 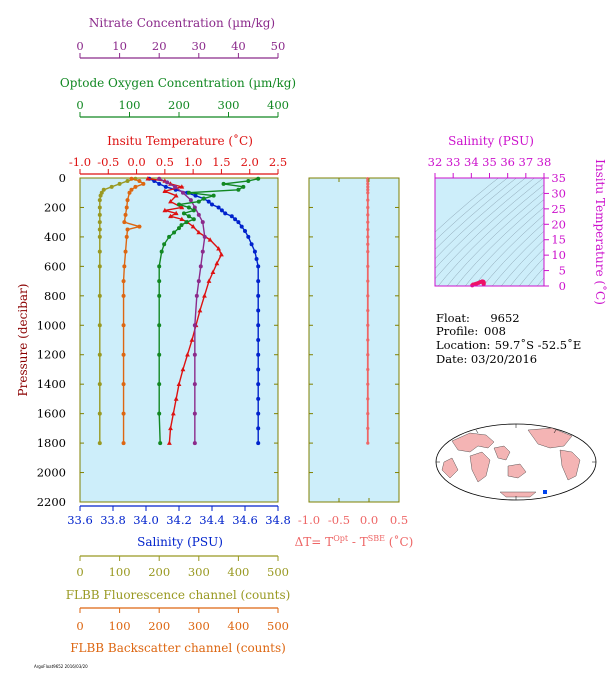 What do you see at coordinates (178, 595) in the screenshot?
I see `fluorescence-axis-title: FLBB Fluorescence channel (counts)` at bounding box center [178, 595].